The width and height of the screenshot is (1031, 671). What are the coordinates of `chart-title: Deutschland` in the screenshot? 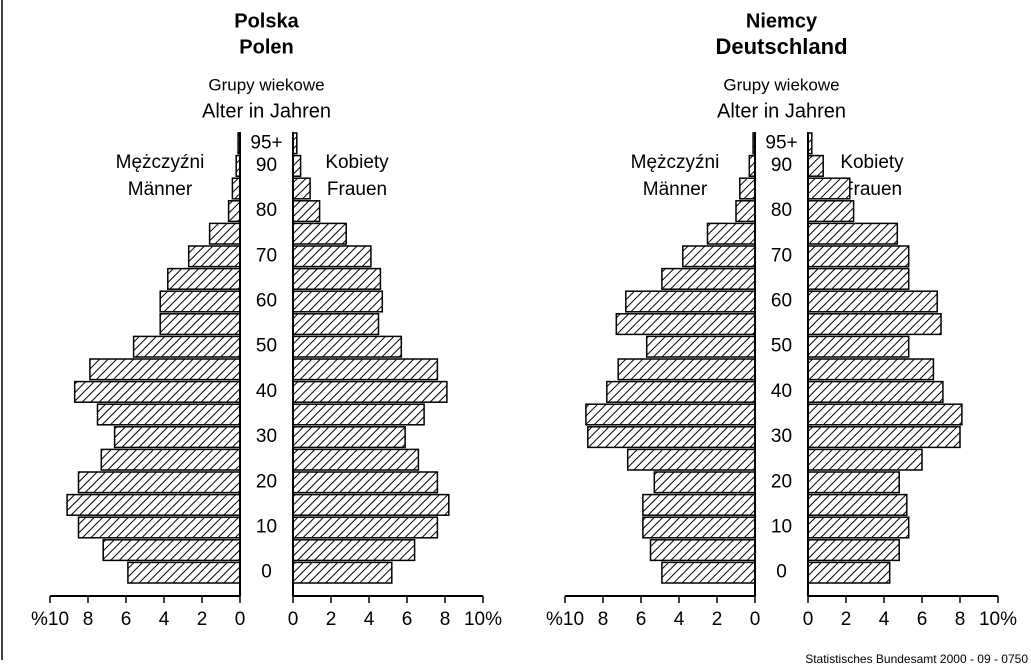 It's located at (781, 46).